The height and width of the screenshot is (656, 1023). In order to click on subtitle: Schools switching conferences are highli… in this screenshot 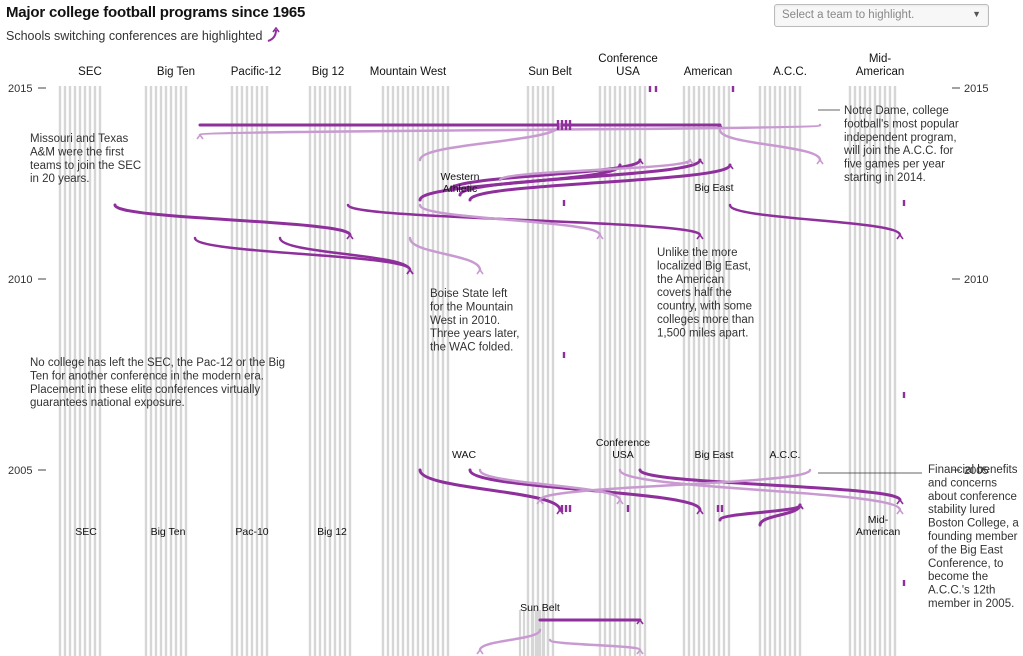, I will do `click(155, 36)`.